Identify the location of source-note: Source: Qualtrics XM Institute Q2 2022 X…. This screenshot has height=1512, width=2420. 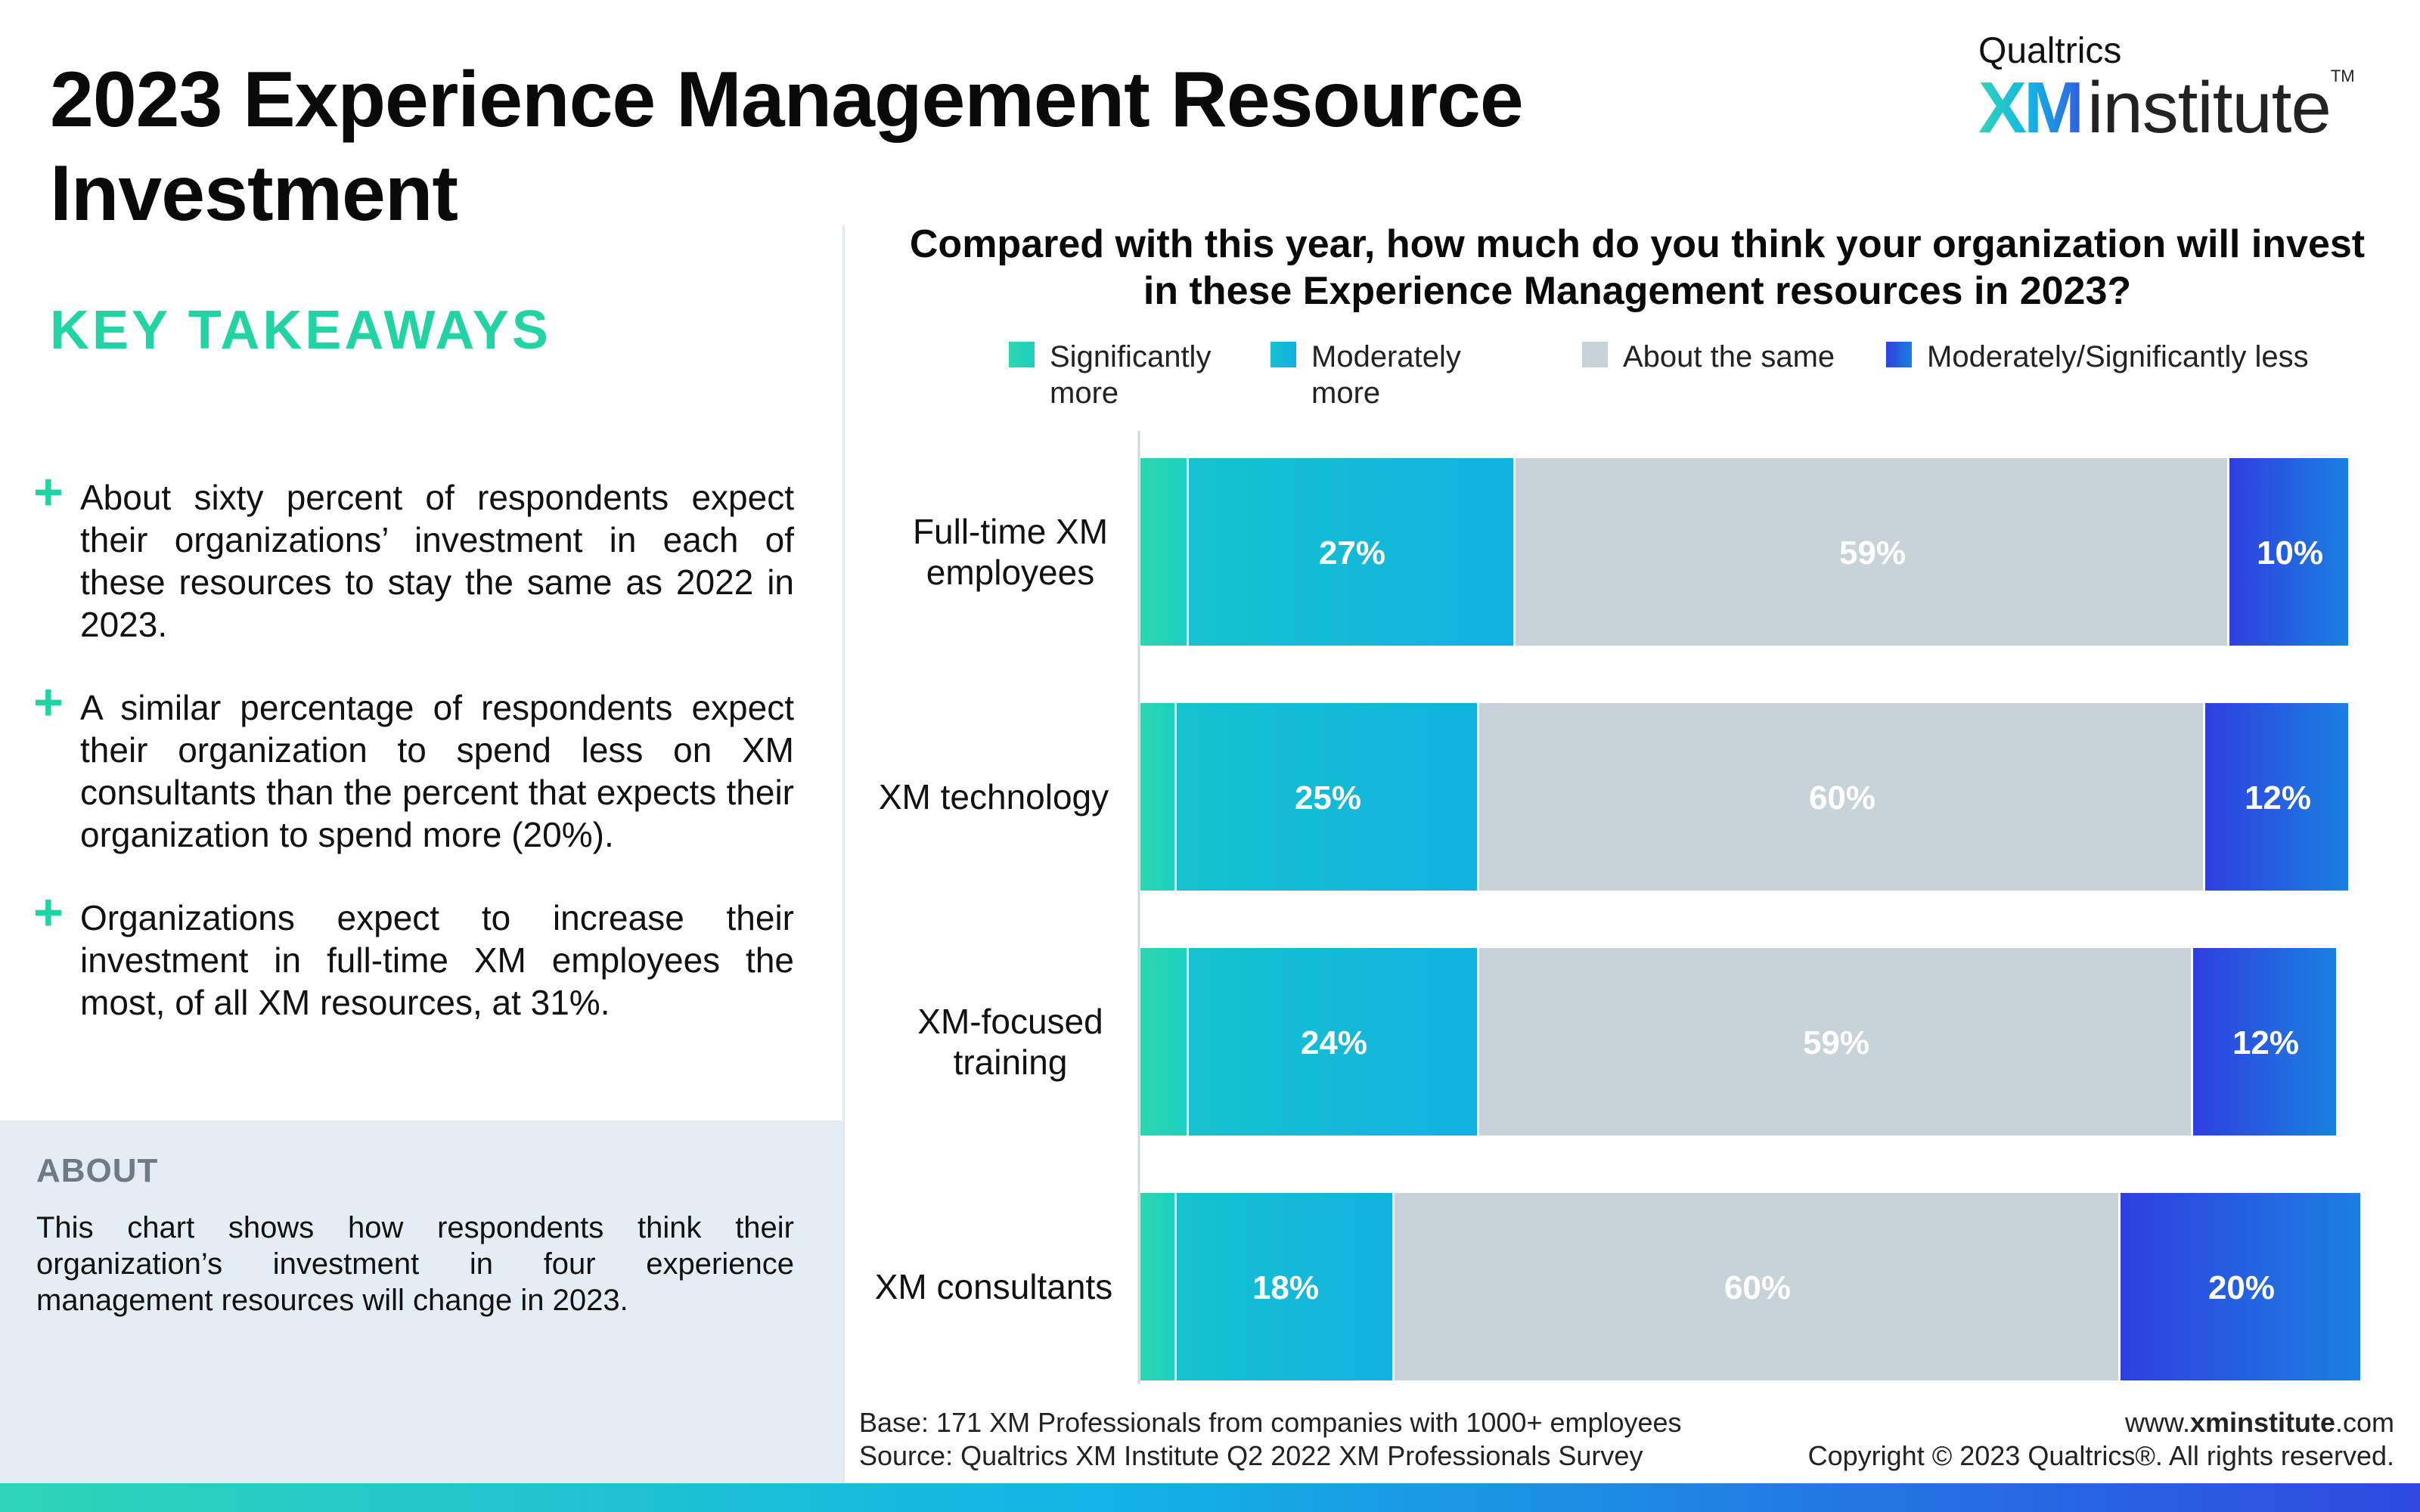
(1251, 1455).